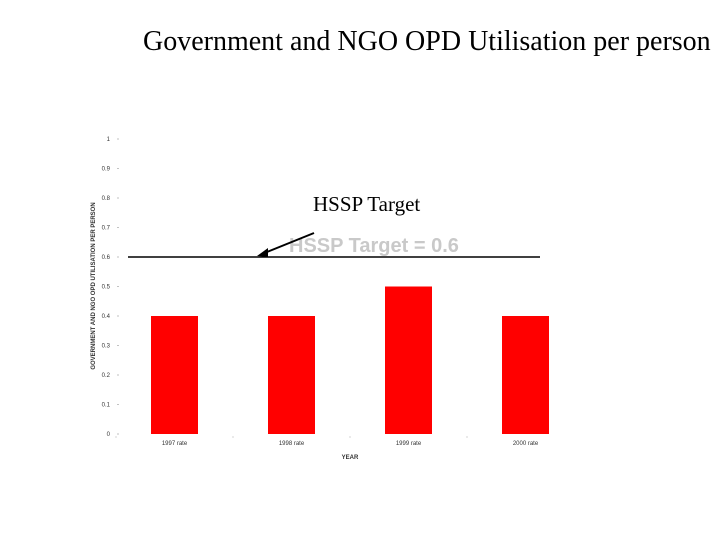 The width and height of the screenshot is (720, 540). What do you see at coordinates (350, 458) in the screenshot?
I see `x-axis-title: YEAR` at bounding box center [350, 458].